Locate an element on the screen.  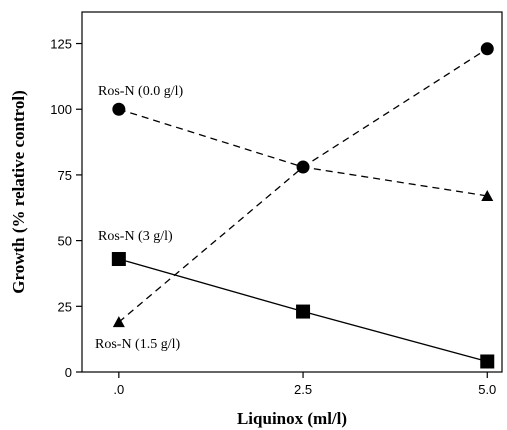
series-label-ros-n-1-5: Ros-N (1.5 g/l) is located at coordinates (138, 344).